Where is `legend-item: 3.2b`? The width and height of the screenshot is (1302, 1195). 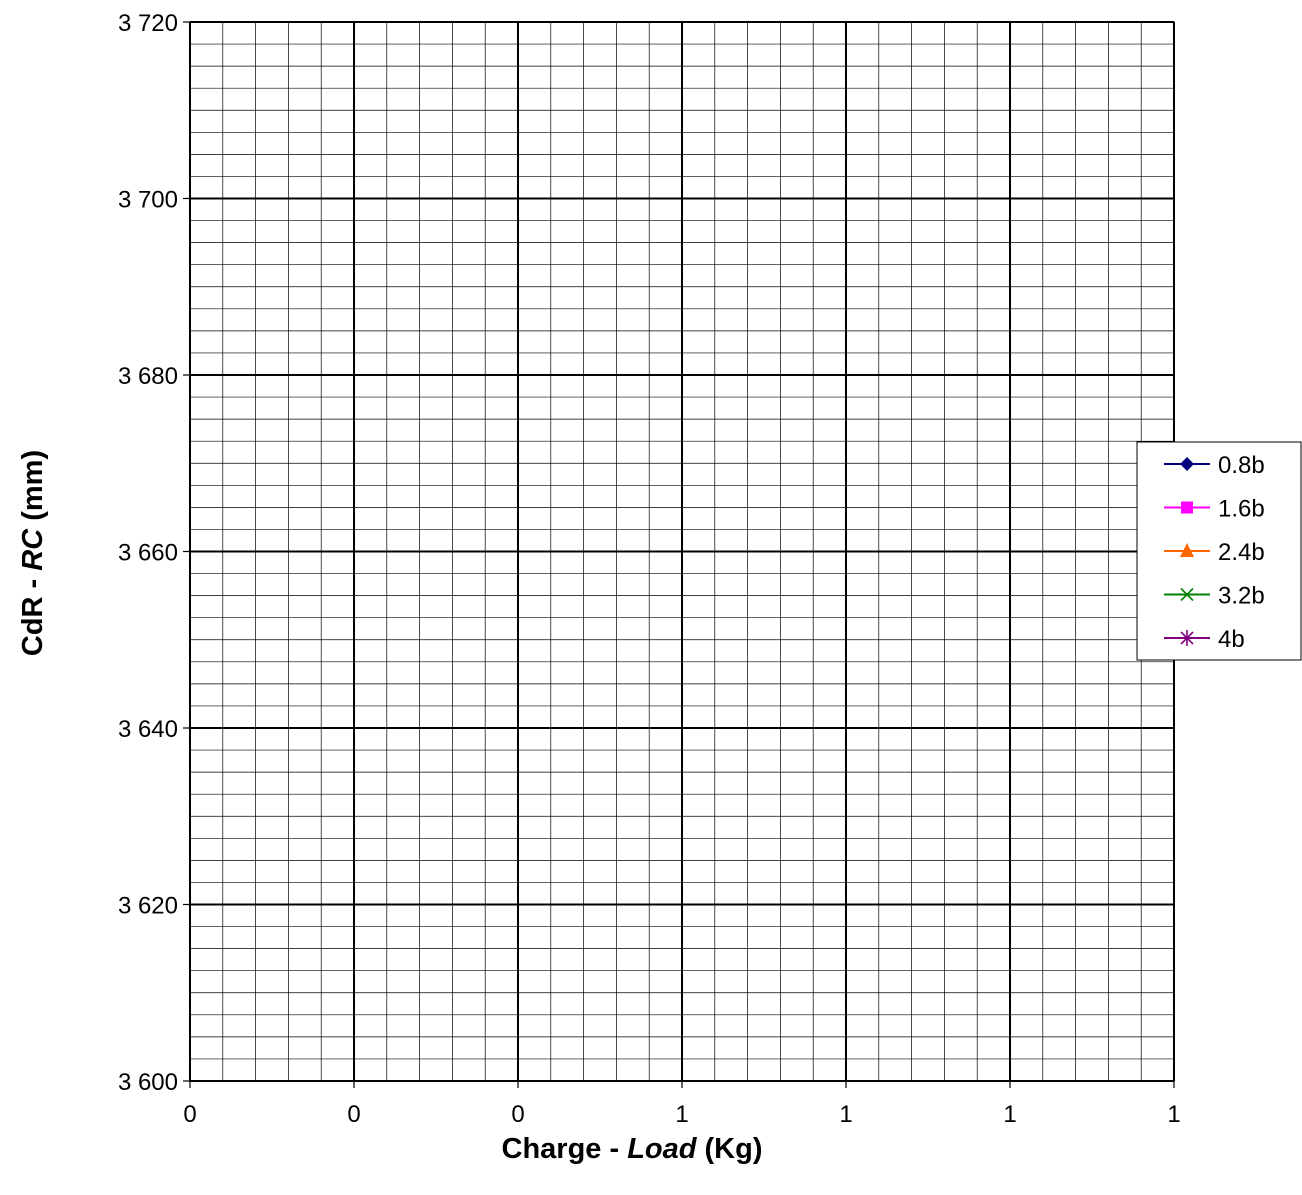
legend-item: 3.2b is located at coordinates (1214, 596).